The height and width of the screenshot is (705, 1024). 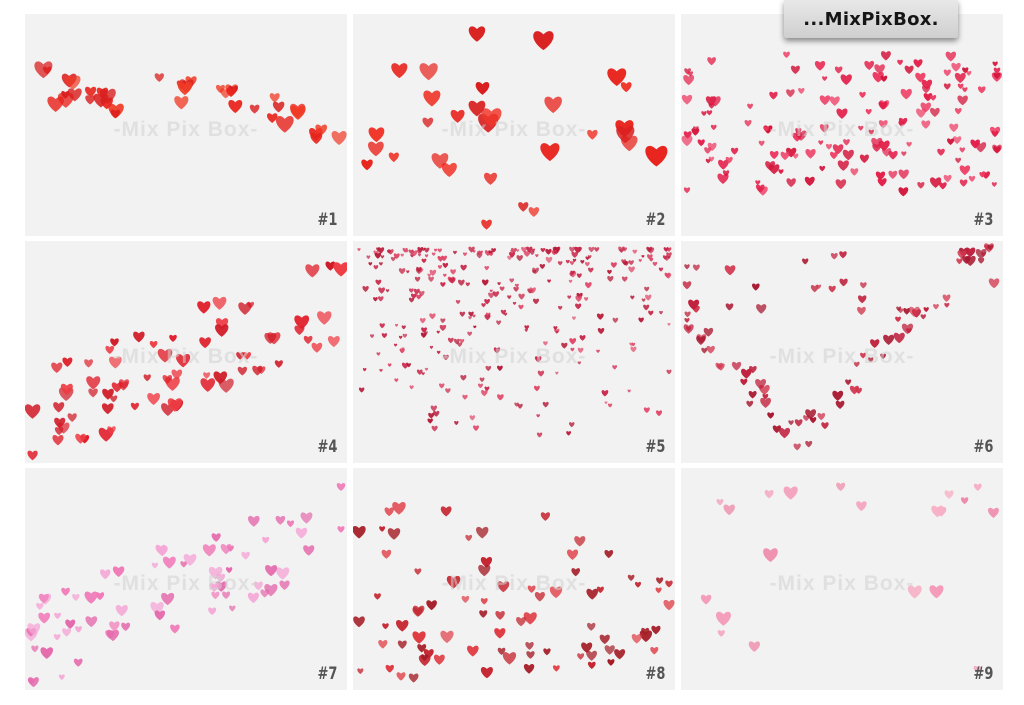 I want to click on preview-panel-1: -Mix Pix Box- #1, so click(x=186, y=125).